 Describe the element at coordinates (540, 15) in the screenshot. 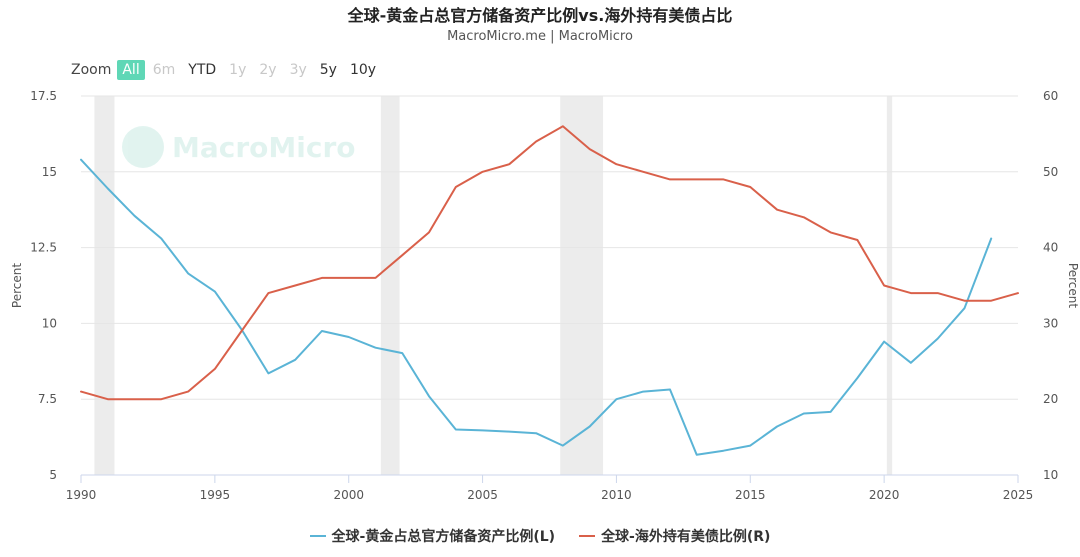

I see `chart-title: 全球-黄金占总官方储备资产比例vs.海外持有美债占比` at that location.